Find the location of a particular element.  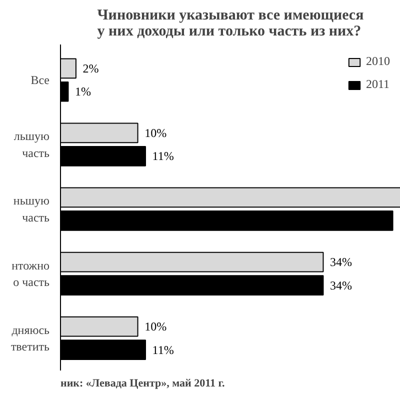

legend-label: 2011 is located at coordinates (378, 84).